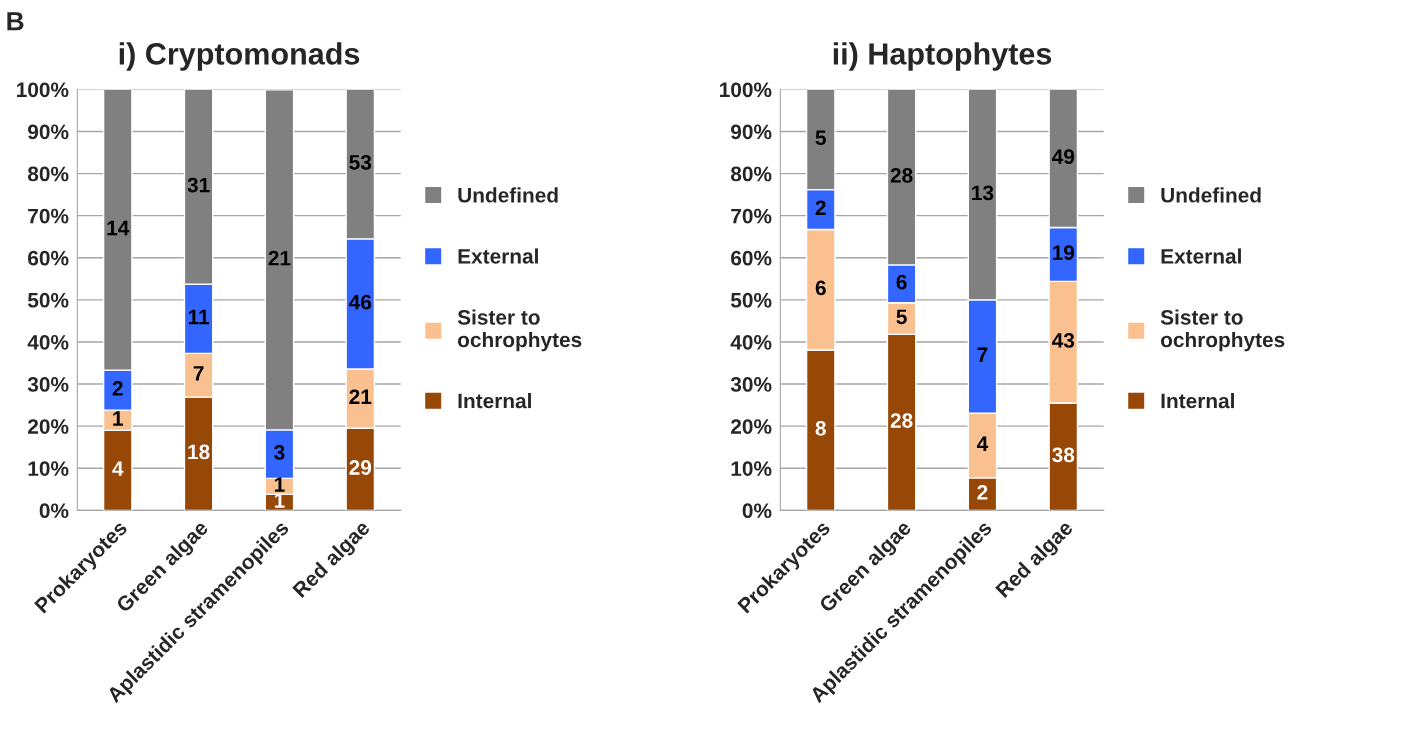 The image size is (1406, 745). What do you see at coordinates (198, 185) in the screenshot?
I see `annotation: 31` at bounding box center [198, 185].